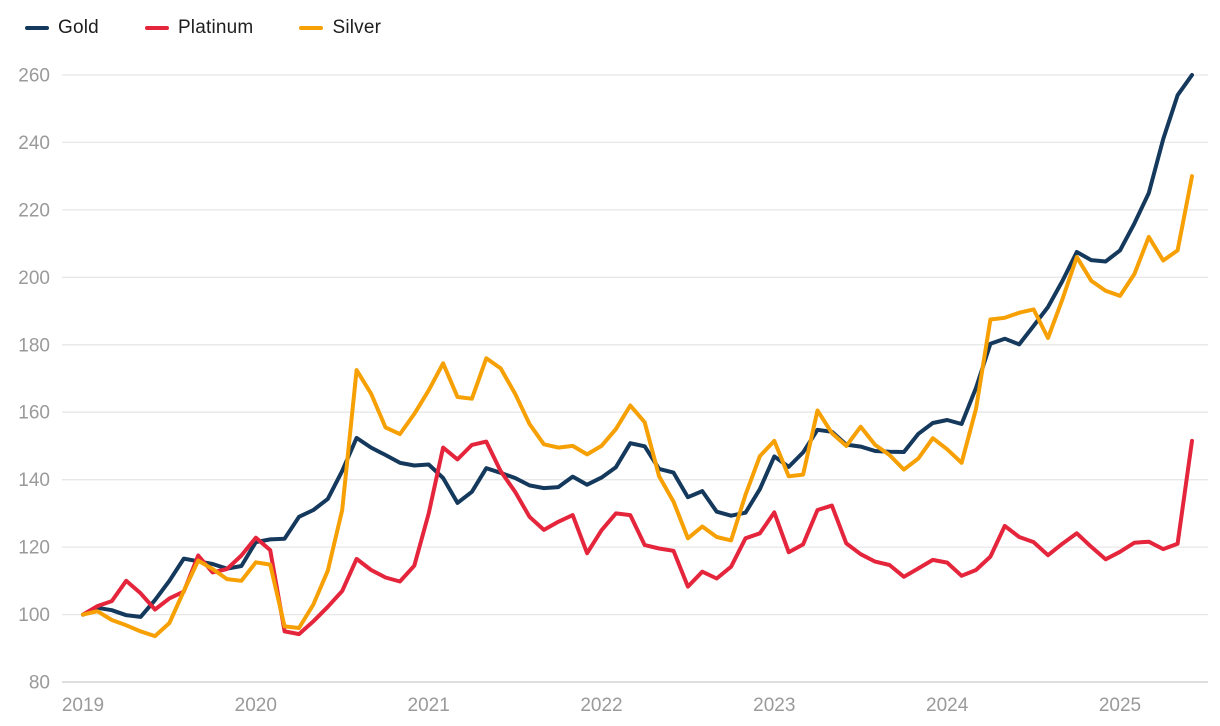  What do you see at coordinates (34, 480) in the screenshot?
I see `y-tick-label: 140` at bounding box center [34, 480].